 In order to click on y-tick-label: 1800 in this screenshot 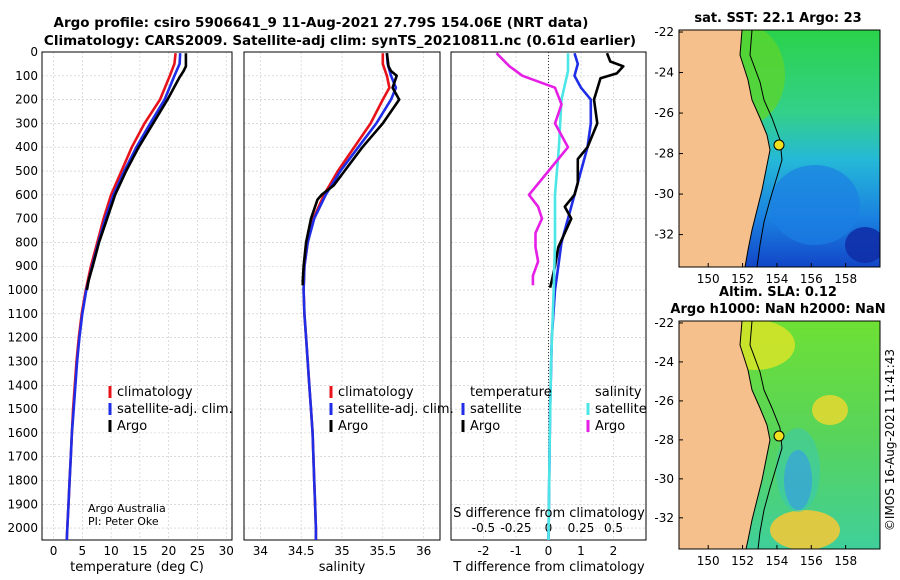, I will do `click(22, 480)`.